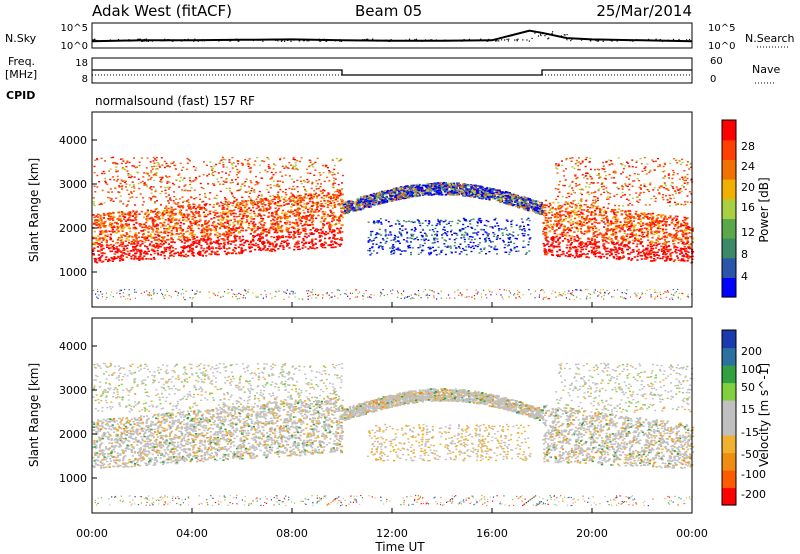  What do you see at coordinates (21, 61) in the screenshot?
I see `freq-label-line1: Freq.` at bounding box center [21, 61].